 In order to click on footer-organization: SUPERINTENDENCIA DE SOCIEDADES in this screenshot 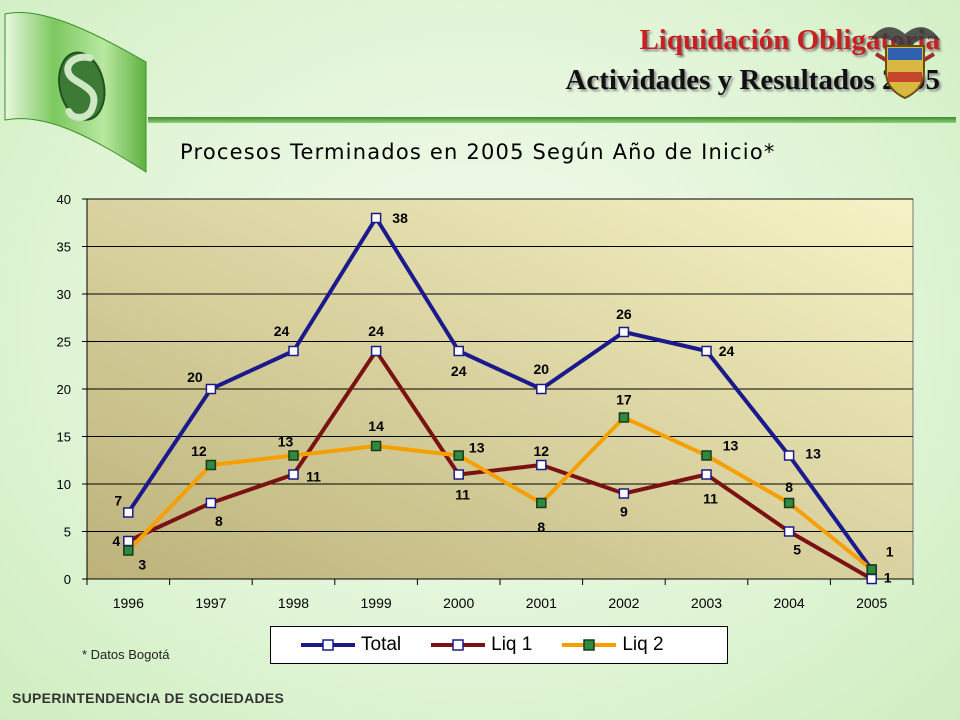, I will do `click(148, 698)`.